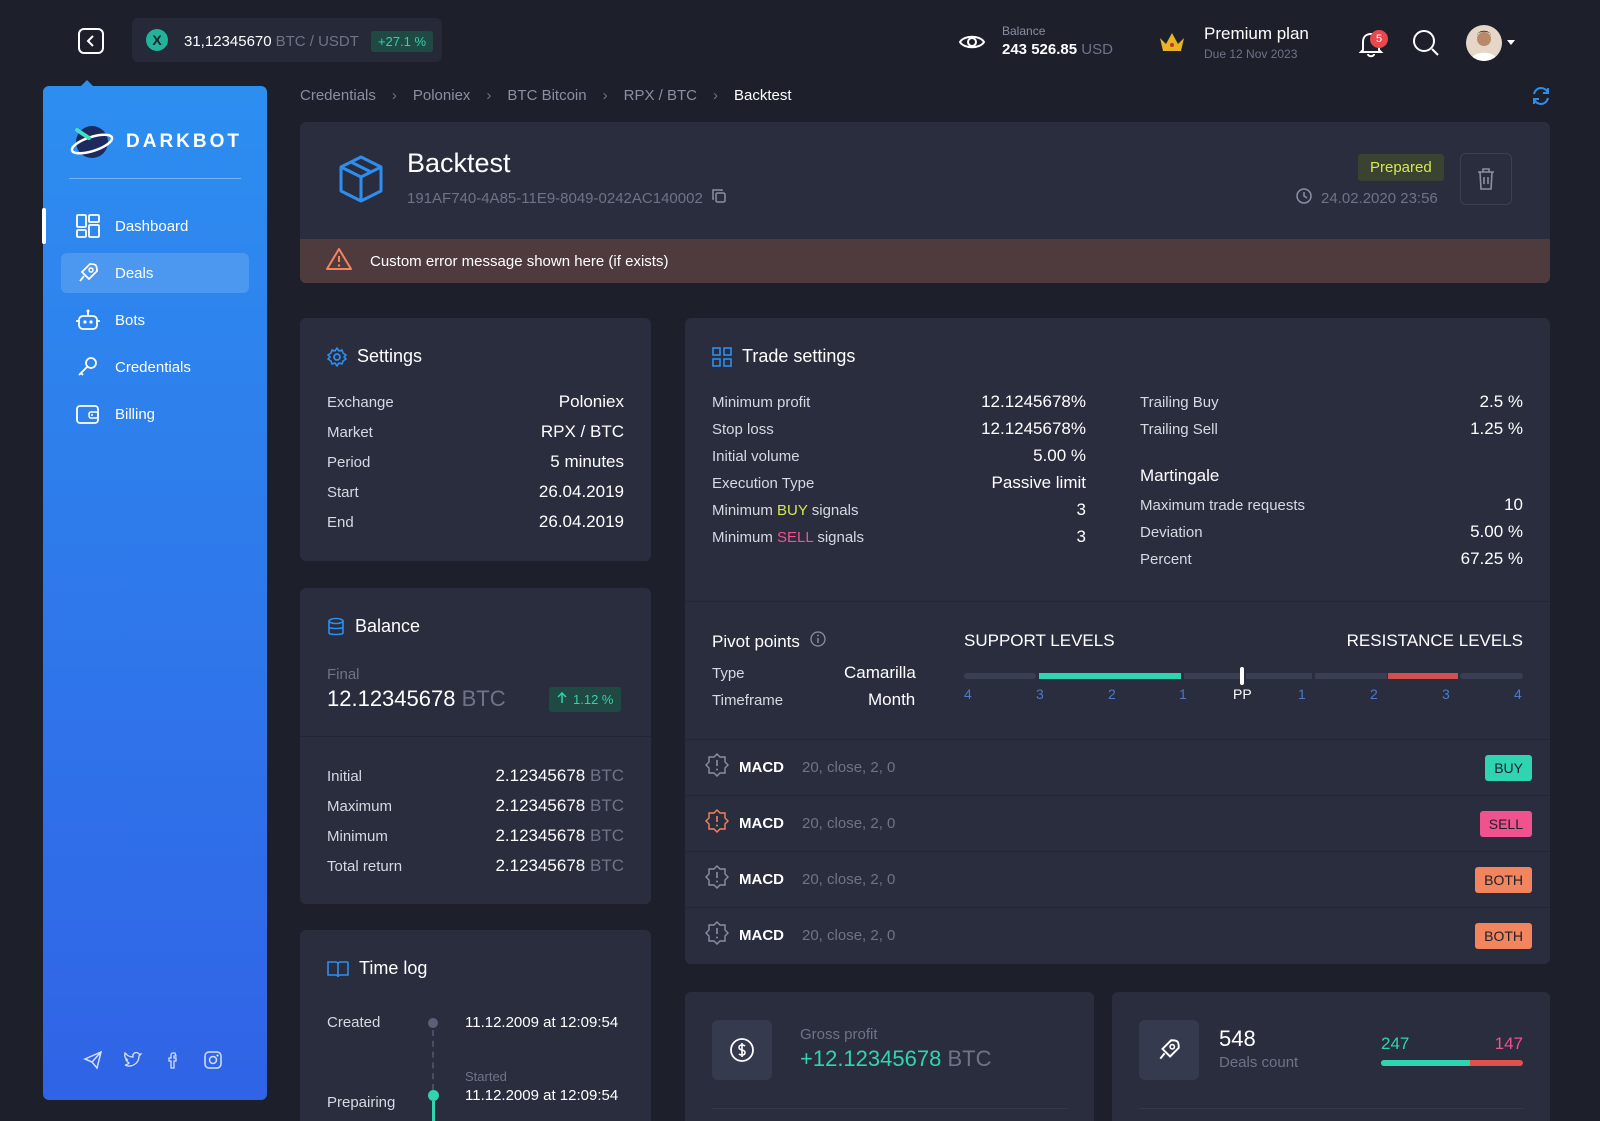 This screenshot has height=1121, width=1600. Describe the element at coordinates (1166, 559) in the screenshot. I see `trade-label: Percent` at that location.